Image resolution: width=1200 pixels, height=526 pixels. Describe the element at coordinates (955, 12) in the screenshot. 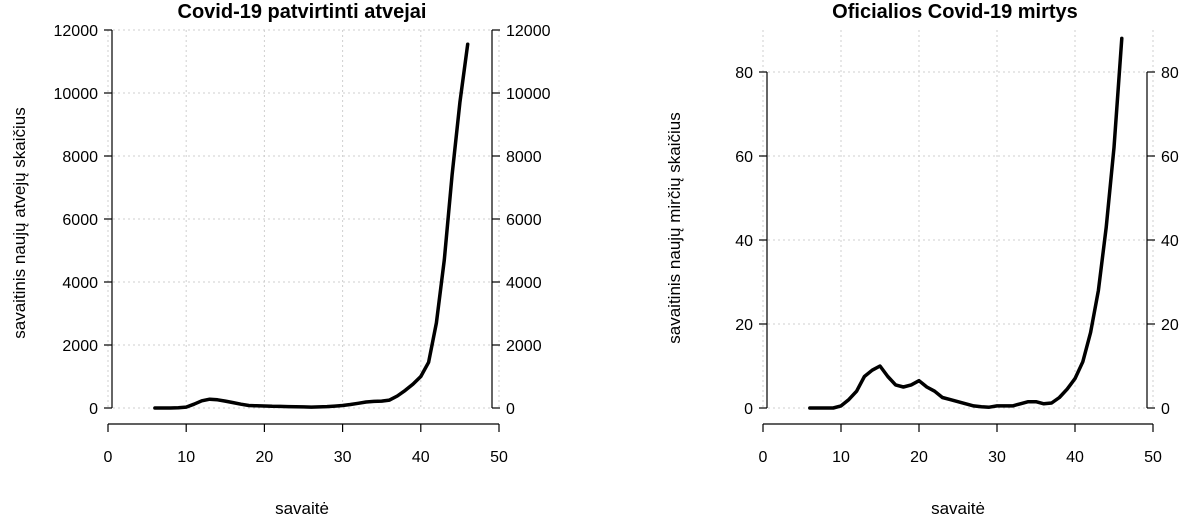

I see `deaths-chart-title: Oficialios Covid-19 mirtys` at that location.